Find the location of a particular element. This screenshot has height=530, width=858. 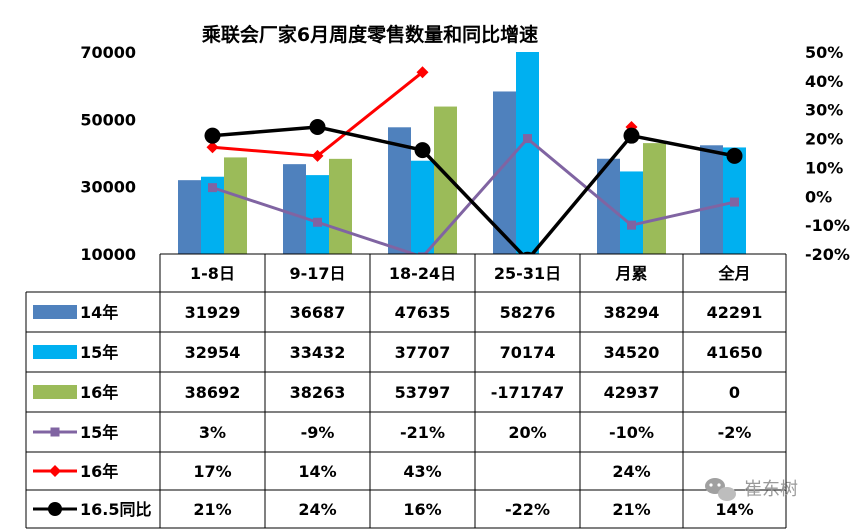

table-cell-value: 41650 is located at coordinates (735, 352).